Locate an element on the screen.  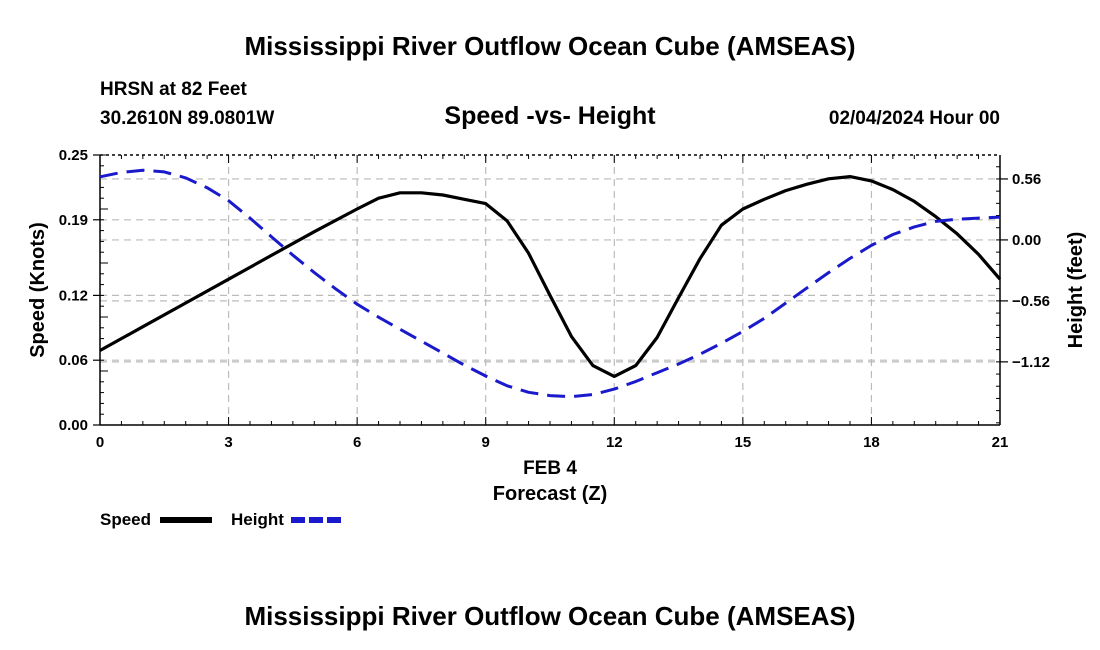
y-left-tick-label-0: 0.00 is located at coordinates (73, 425).